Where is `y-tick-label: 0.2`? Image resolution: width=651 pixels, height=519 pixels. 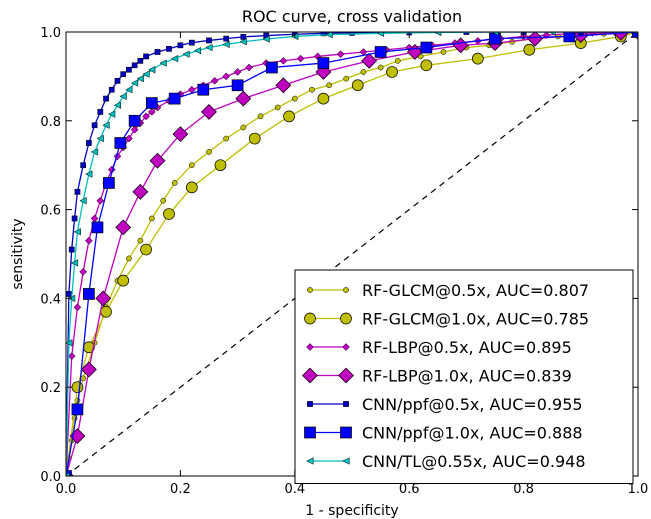 y-tick-label: 0.2 is located at coordinates (50, 388).